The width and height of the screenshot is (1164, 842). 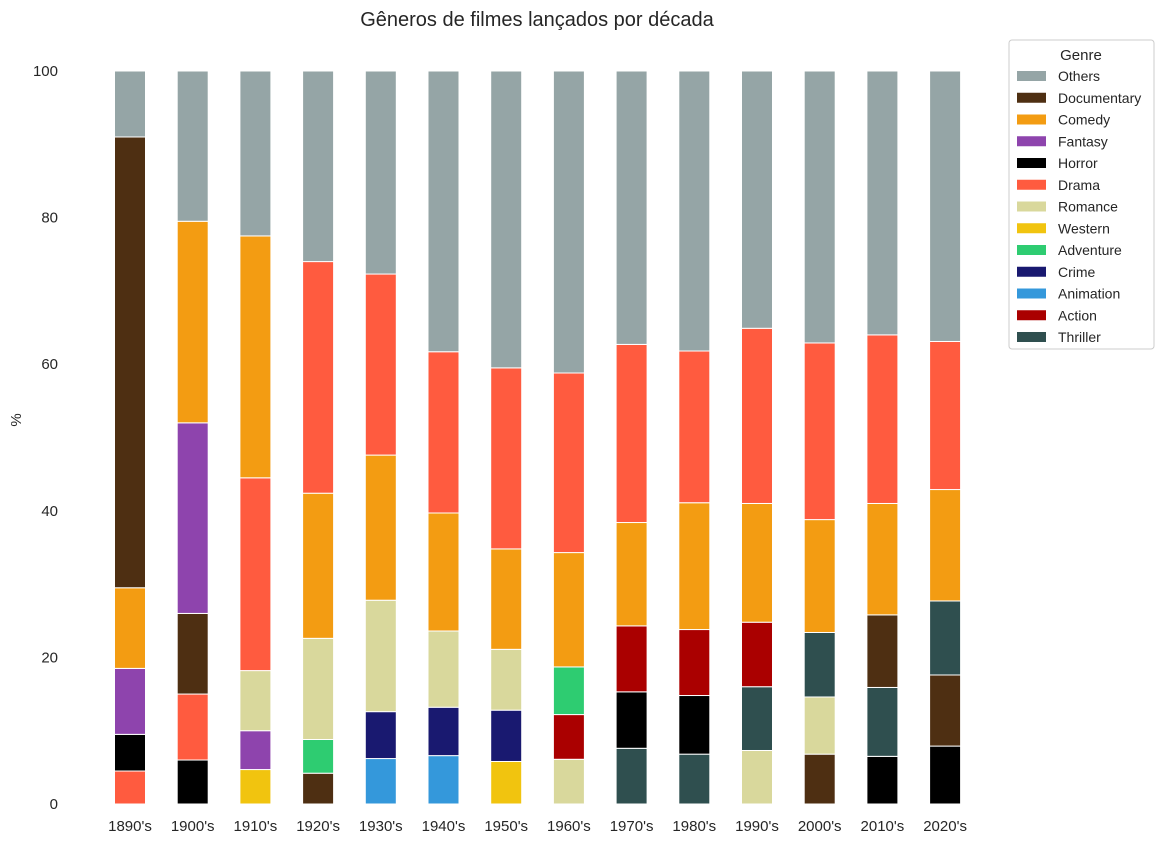 I want to click on x-tick-label: 1920's, so click(x=318, y=826).